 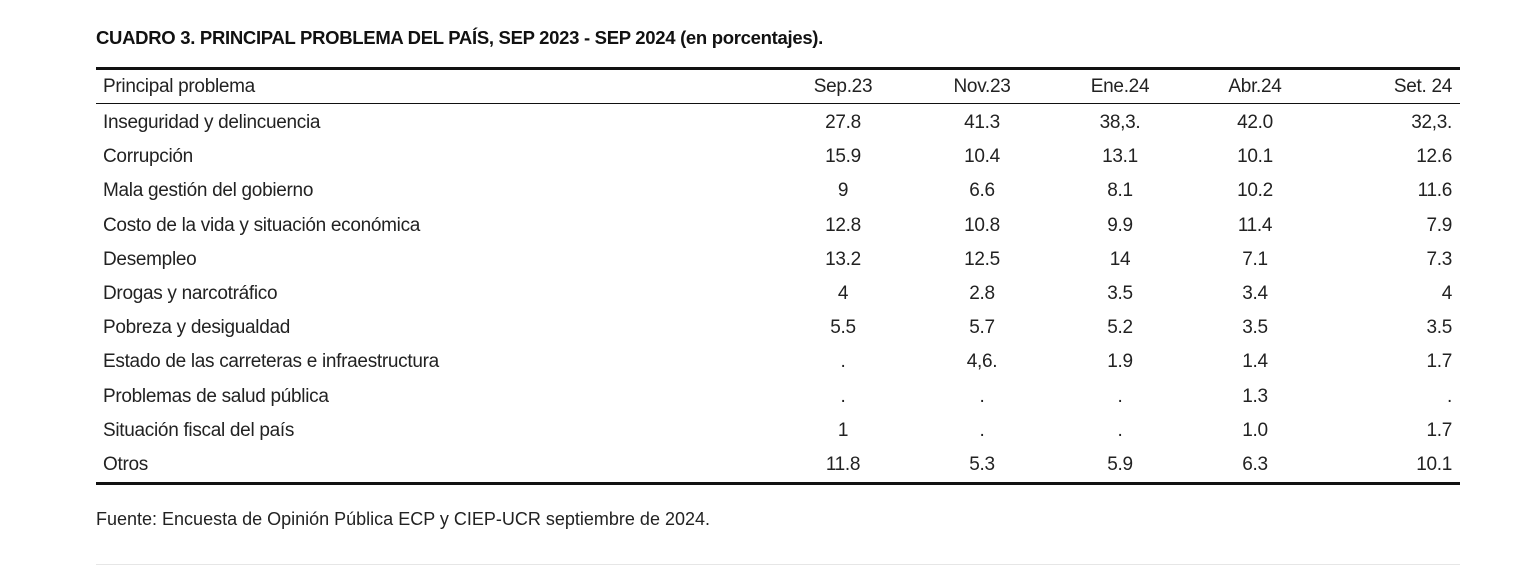 I want to click on cell: 9, so click(x=843, y=191).